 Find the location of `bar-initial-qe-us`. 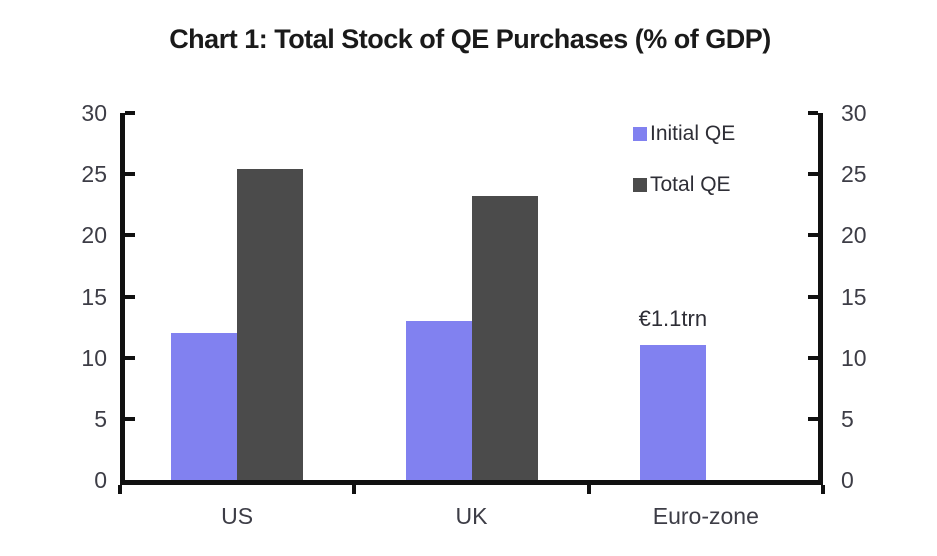

bar-initial-qe-us is located at coordinates (204, 406).